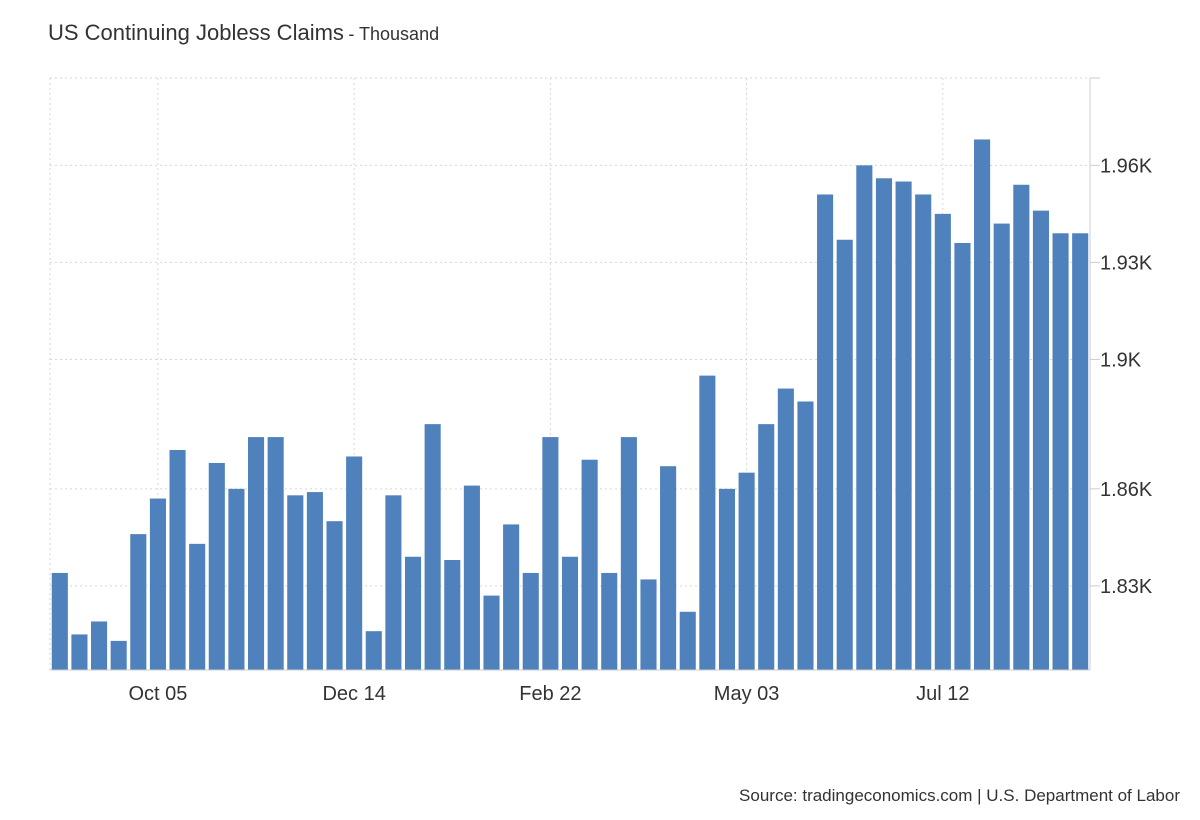 The image size is (1200, 820). What do you see at coordinates (1126, 263) in the screenshot?
I see `y-tick-label-3: 1.93K` at bounding box center [1126, 263].